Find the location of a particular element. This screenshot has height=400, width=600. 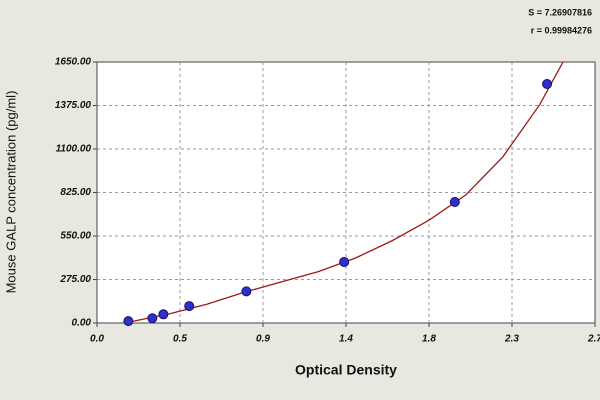

y-tick-label: 1650.00 is located at coordinates (73, 62).